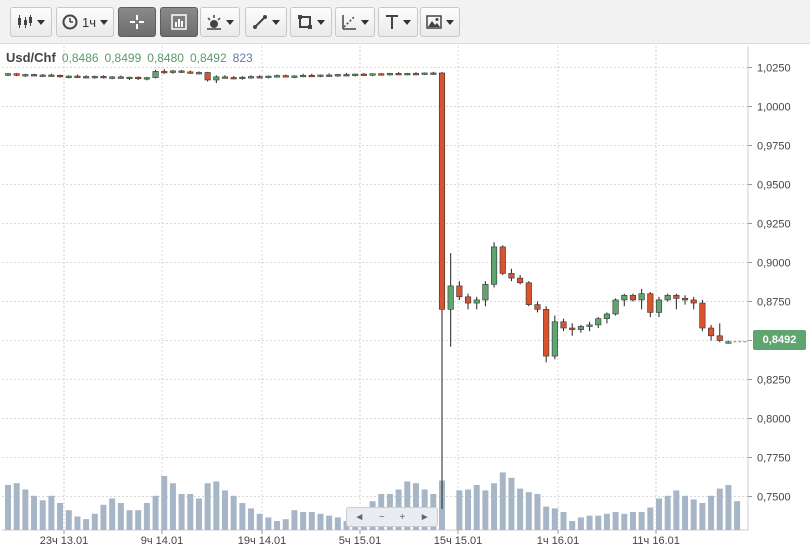 The width and height of the screenshot is (810, 546). I want to click on shape-tool-button, so click(311, 22).